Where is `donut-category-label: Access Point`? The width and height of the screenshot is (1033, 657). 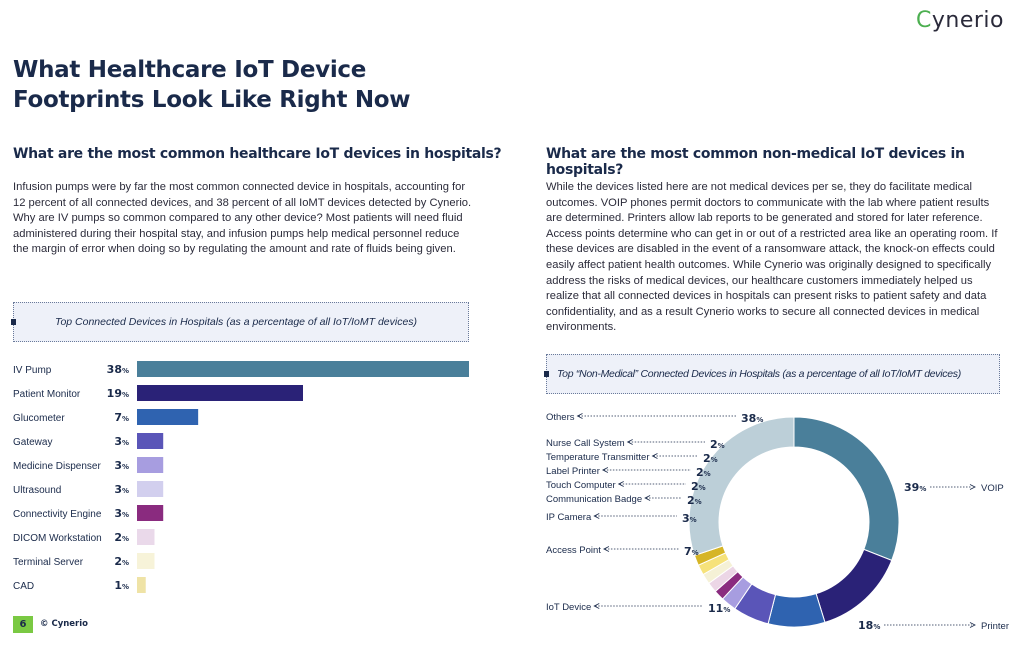
donut-category-label: Access Point is located at coordinates (573, 550).